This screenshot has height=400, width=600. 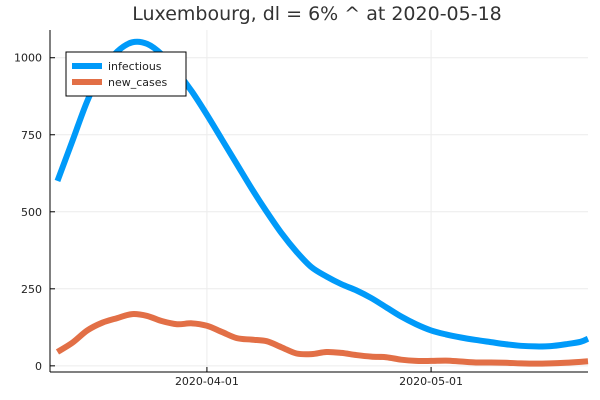 What do you see at coordinates (317, 14) in the screenshot?
I see `chart-title: Luxembourg, dl = 6% ^ at 2020-05-18` at bounding box center [317, 14].